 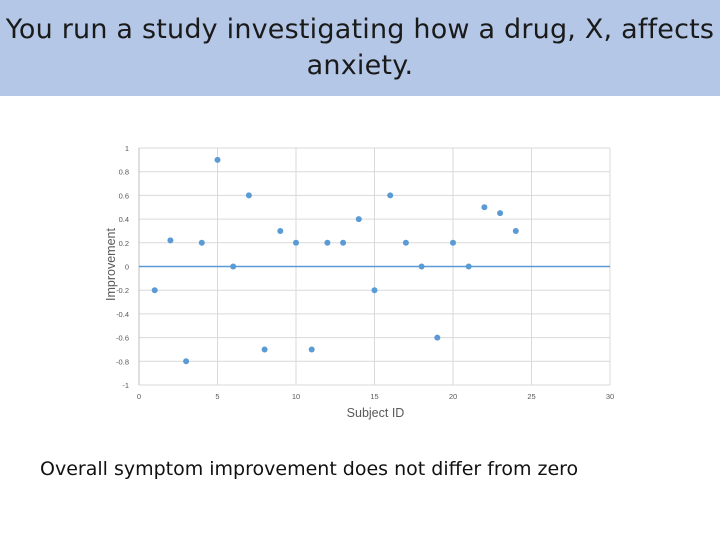 What do you see at coordinates (127, 267) in the screenshot?
I see `y-tick-label: 0` at bounding box center [127, 267].